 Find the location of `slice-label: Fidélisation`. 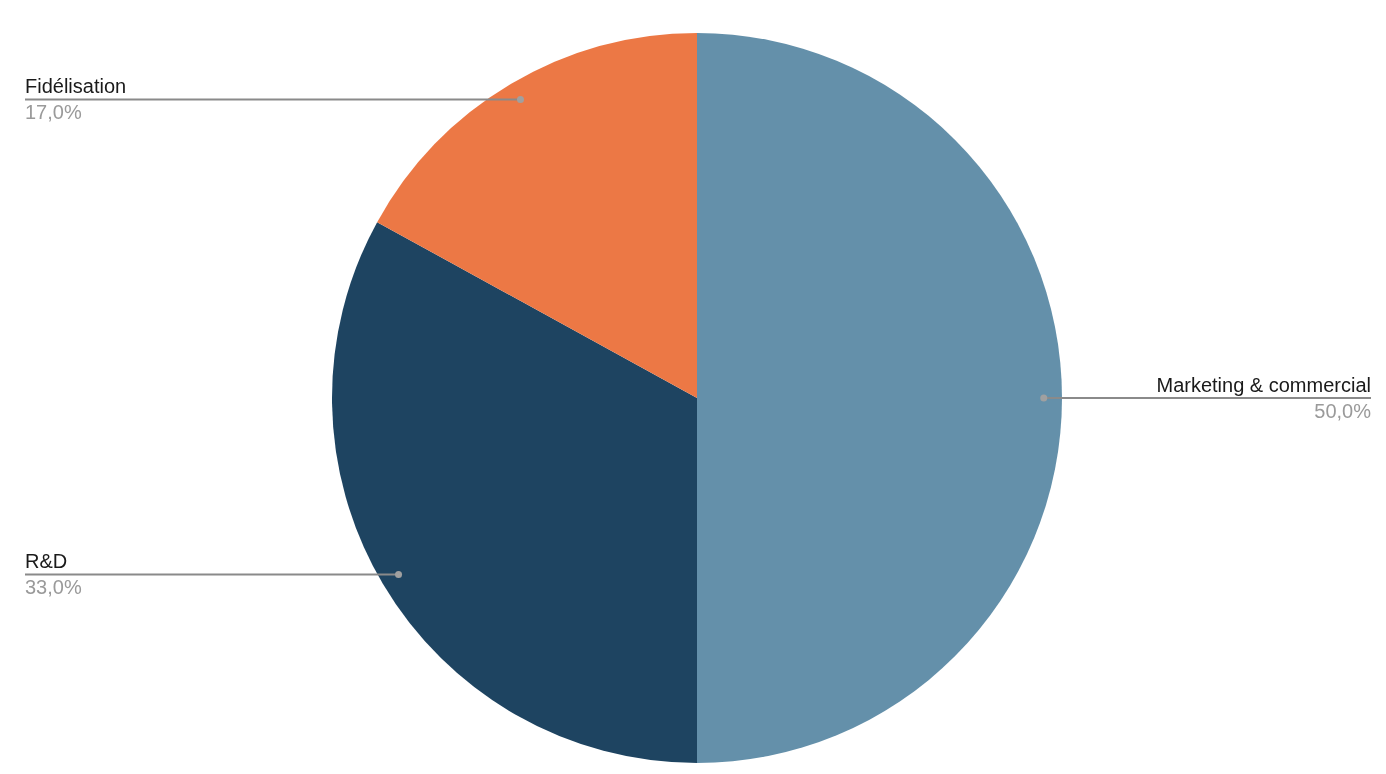

slice-label: Fidélisation is located at coordinates (76, 86).